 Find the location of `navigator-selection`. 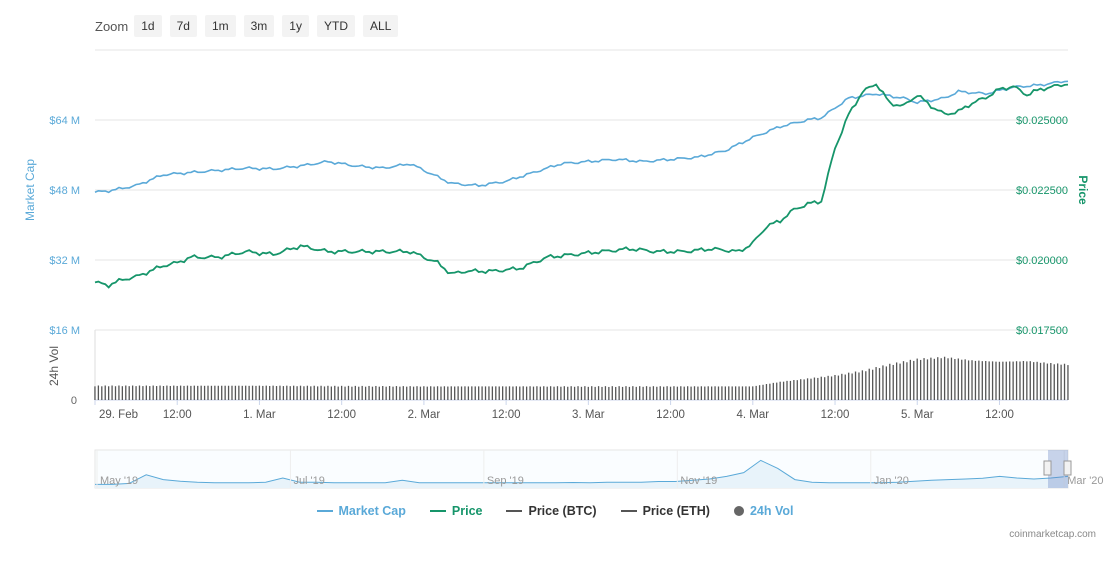

navigator-selection is located at coordinates (1058, 469).